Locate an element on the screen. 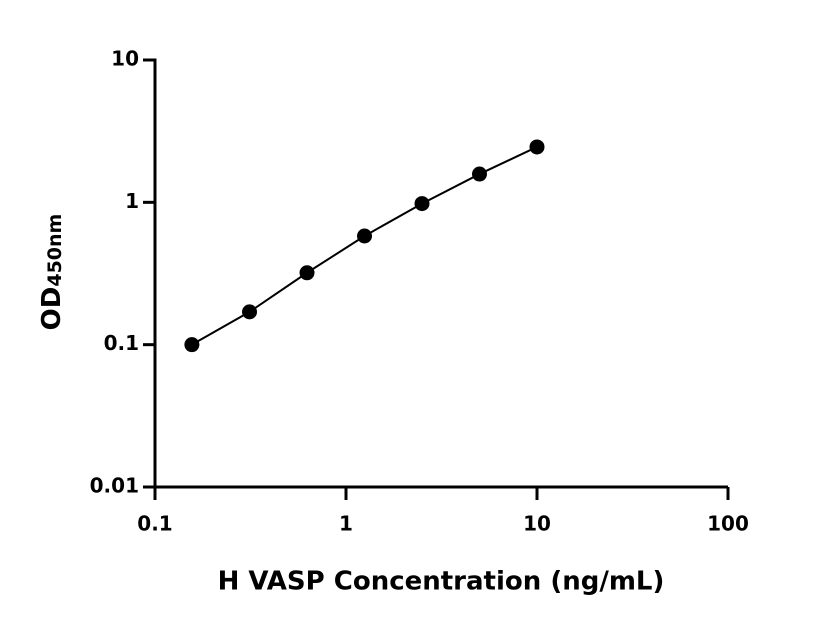  x-tick-label: 10 is located at coordinates (537, 524).